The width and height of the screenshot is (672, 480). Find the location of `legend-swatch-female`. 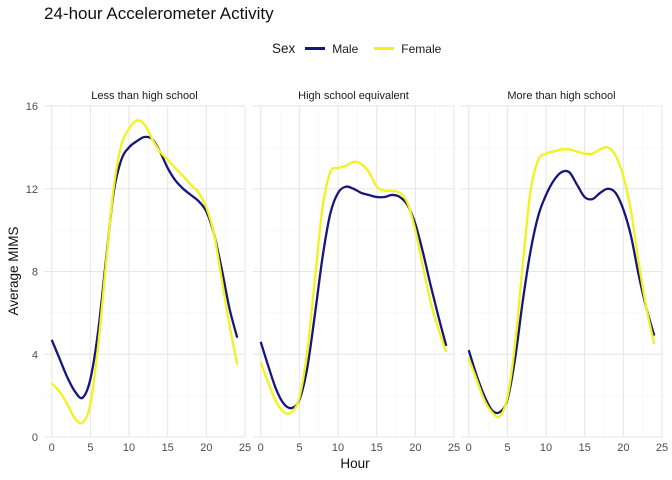

legend-swatch-female is located at coordinates (384, 48).